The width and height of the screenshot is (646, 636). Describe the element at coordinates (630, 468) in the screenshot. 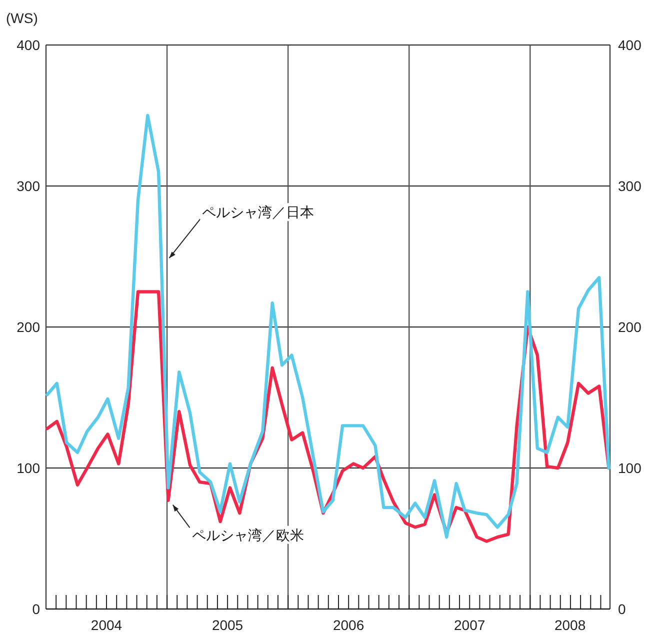

I see `y2-tick-label: 100` at that location.